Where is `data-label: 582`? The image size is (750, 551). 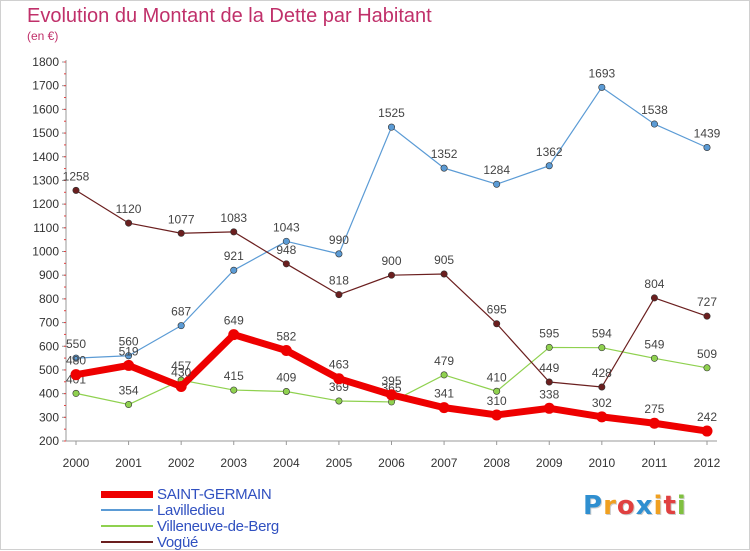 data-label: 582 is located at coordinates (286, 337).